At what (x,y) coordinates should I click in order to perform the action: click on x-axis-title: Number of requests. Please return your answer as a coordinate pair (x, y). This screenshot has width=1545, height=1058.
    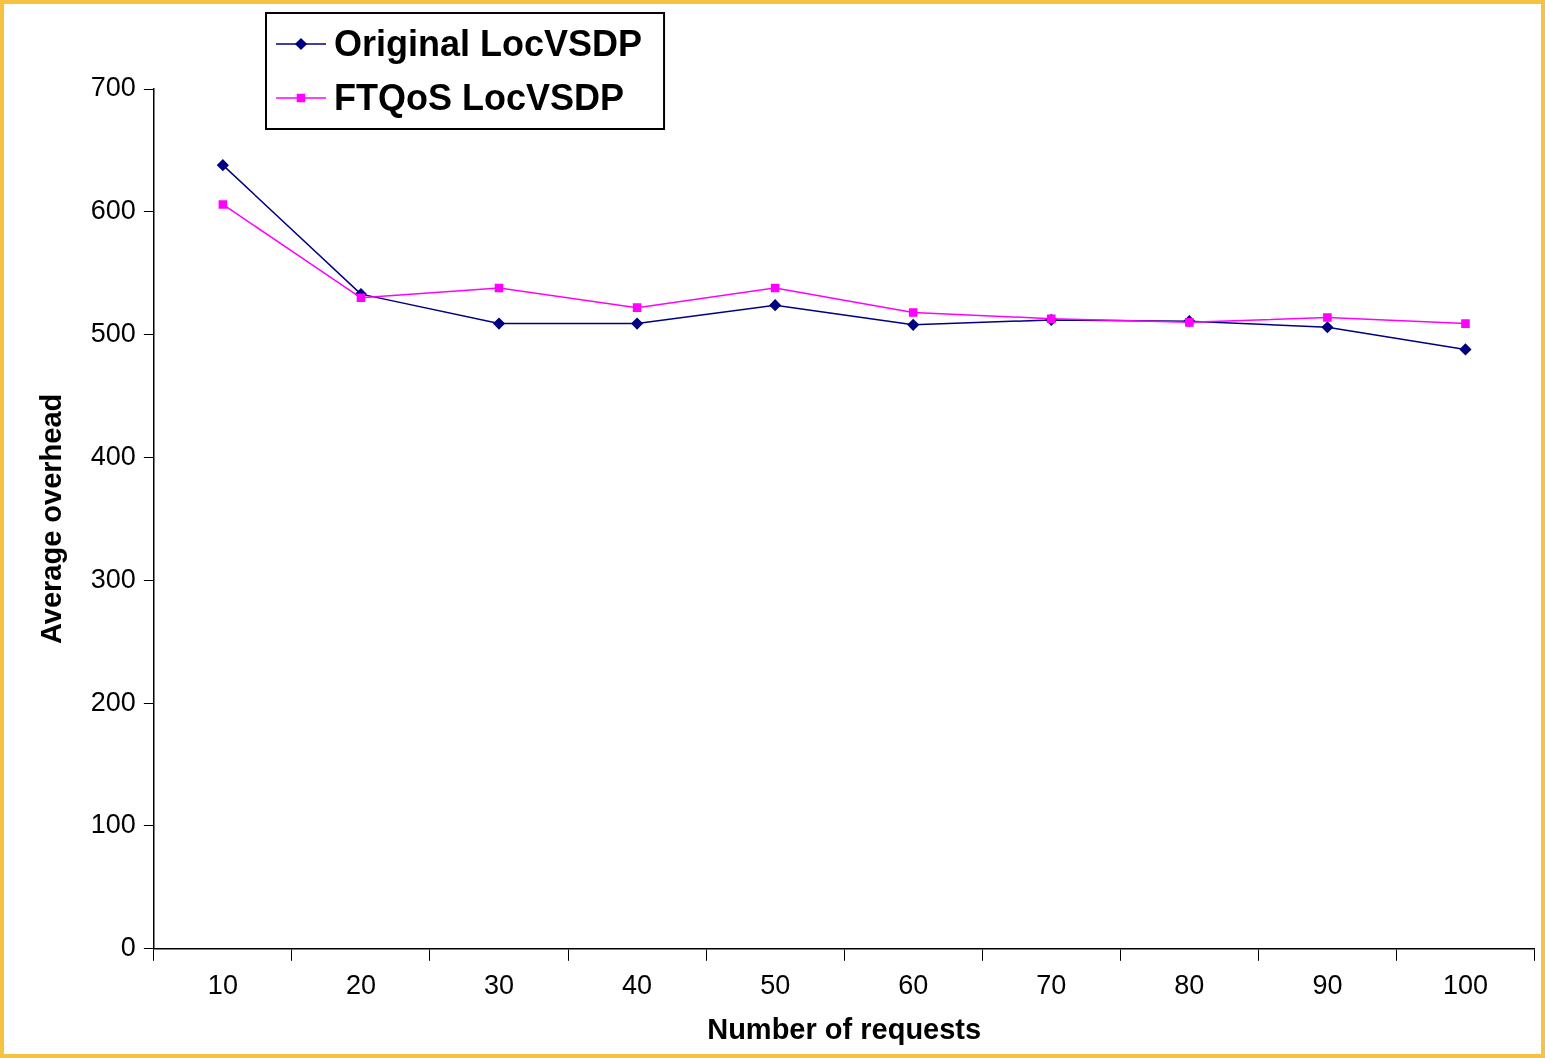
    Looking at the image, I should click on (844, 1028).